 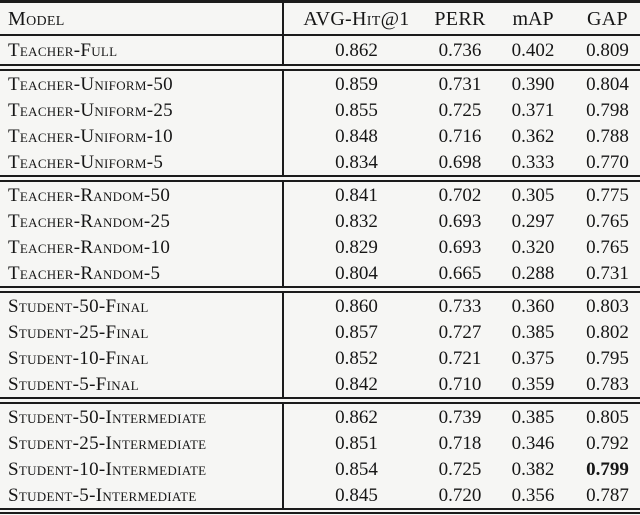 I want to click on metric-value: 0.799, so click(x=607, y=469).